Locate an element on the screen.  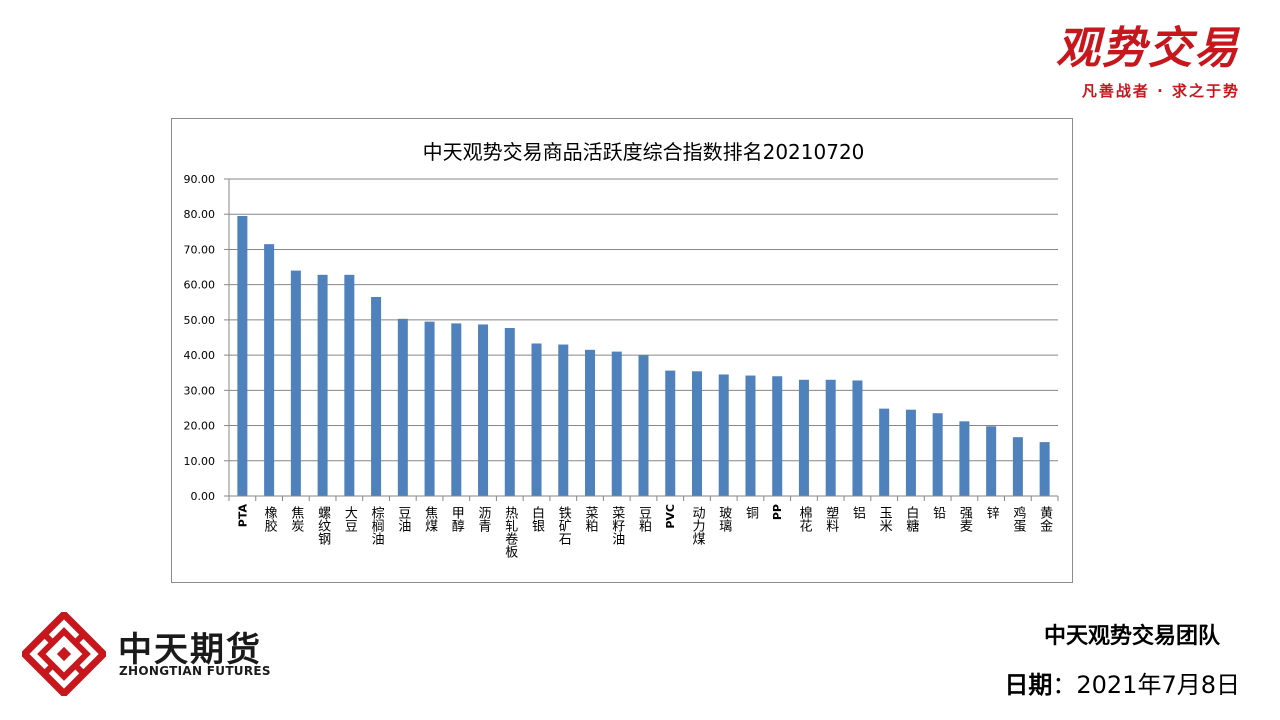
brand-slogan: 凡善战者 · 求之于势 is located at coordinates (1160, 91).